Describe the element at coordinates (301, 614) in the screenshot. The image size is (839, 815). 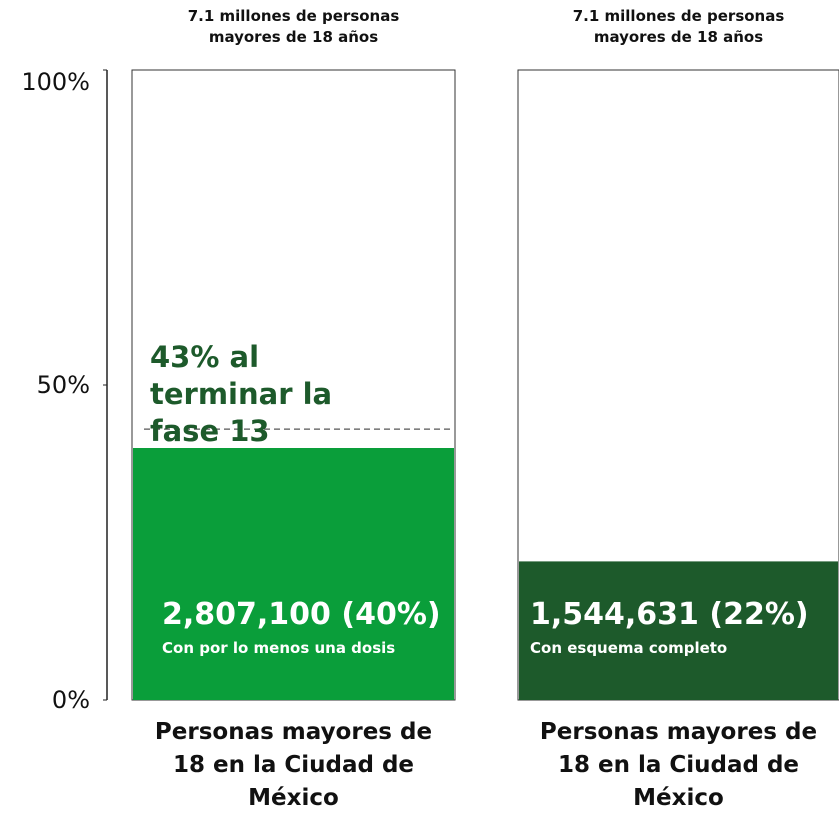
I see `value-label: 2,807,100 (40%)` at that location.